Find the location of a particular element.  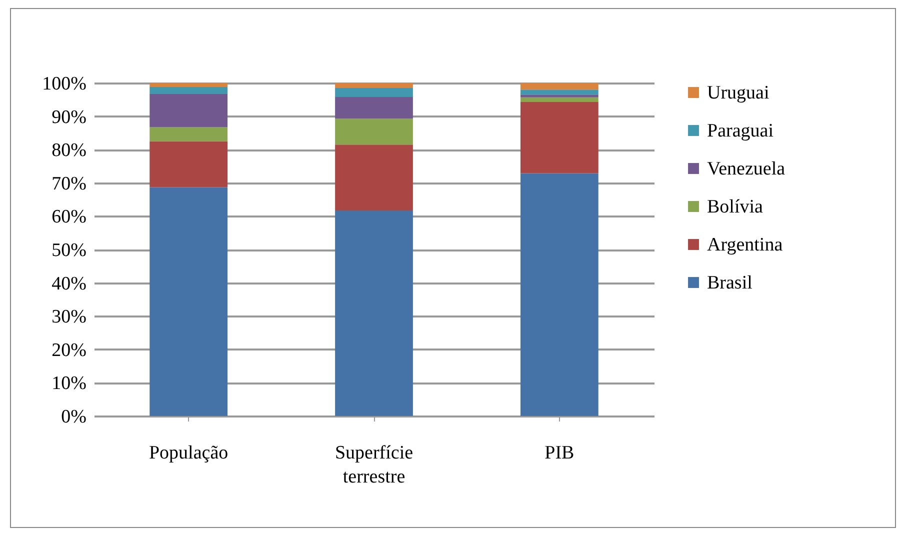

legend-label: Venezuela is located at coordinates (746, 169).